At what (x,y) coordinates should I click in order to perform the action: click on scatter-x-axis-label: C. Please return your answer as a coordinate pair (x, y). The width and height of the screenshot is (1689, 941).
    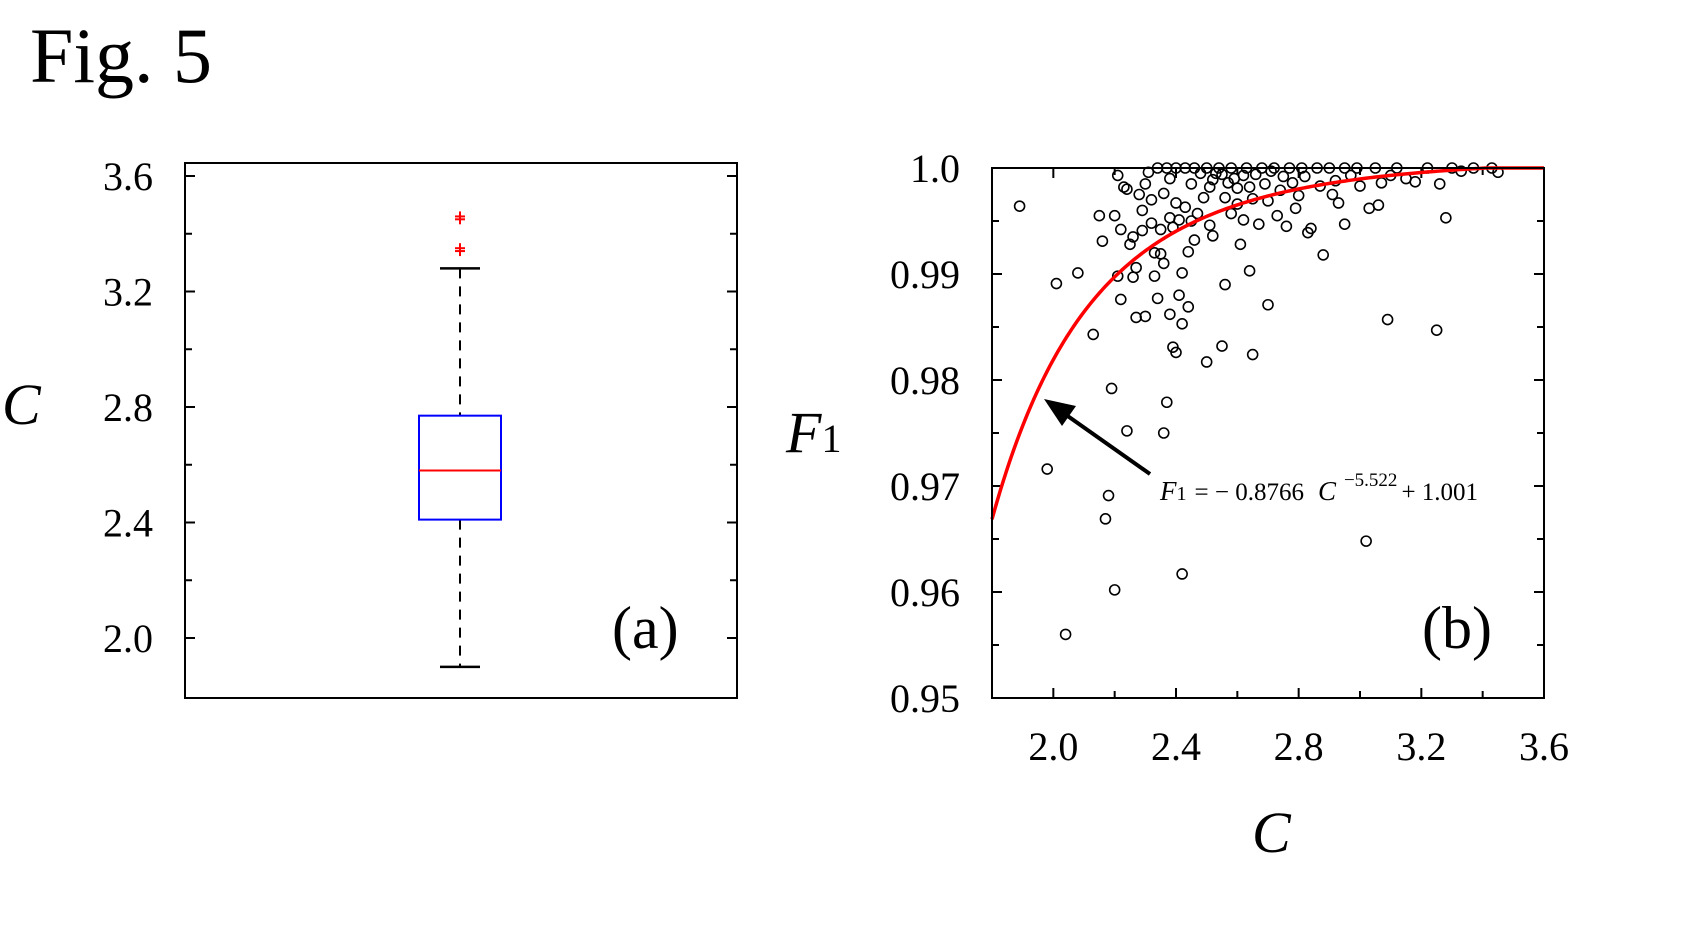
    Looking at the image, I should click on (1272, 832).